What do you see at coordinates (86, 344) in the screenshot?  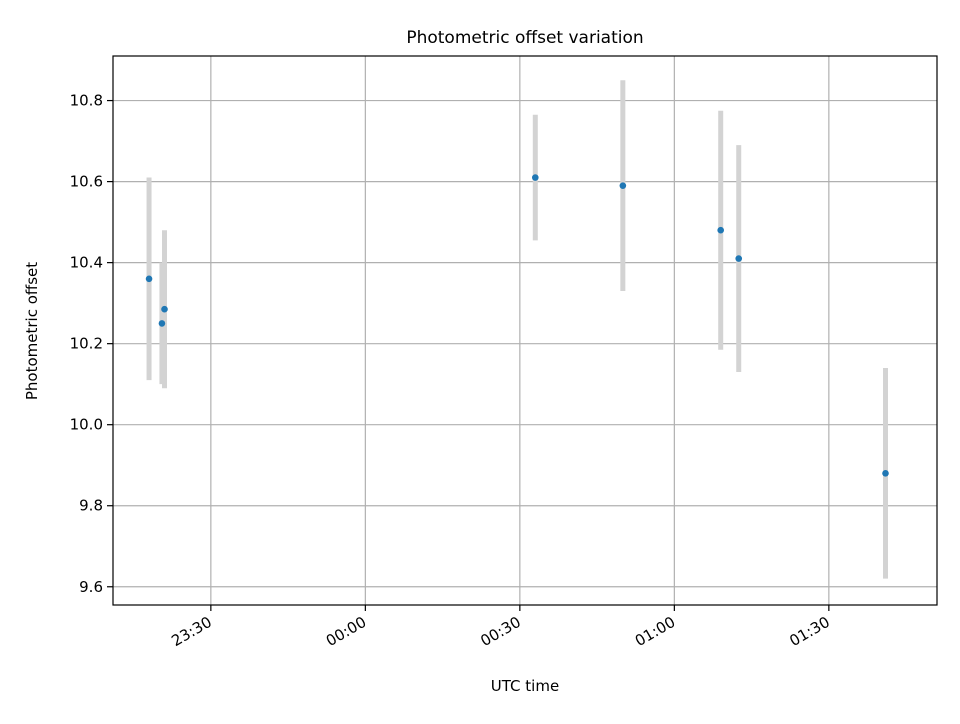 I see `y-tick-label: 10.2` at bounding box center [86, 344].